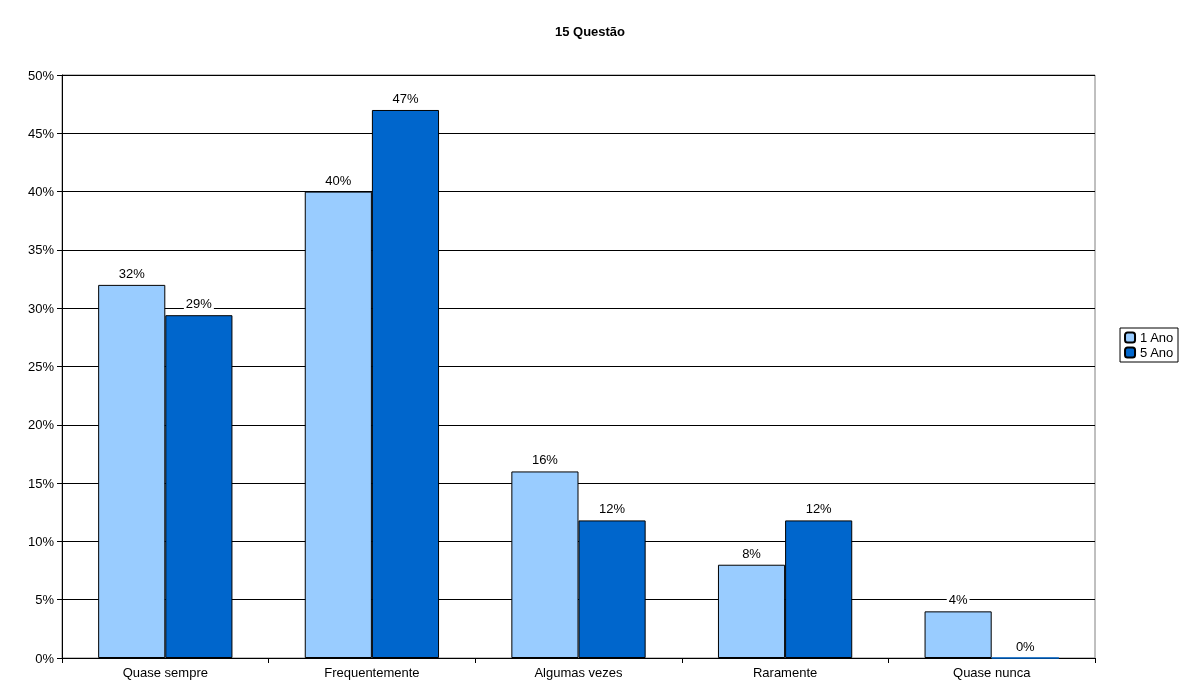 This screenshot has width=1180, height=690. Describe the element at coordinates (1157, 352) in the screenshot. I see `legend-label: 5 Ano` at that location.